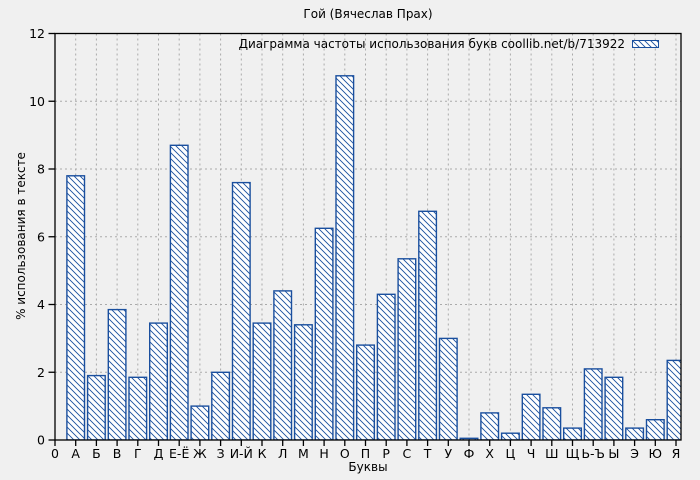 This screenshot has width=700, height=480. I want to click on y-axis-label: % использования в тексте, so click(21, 236).